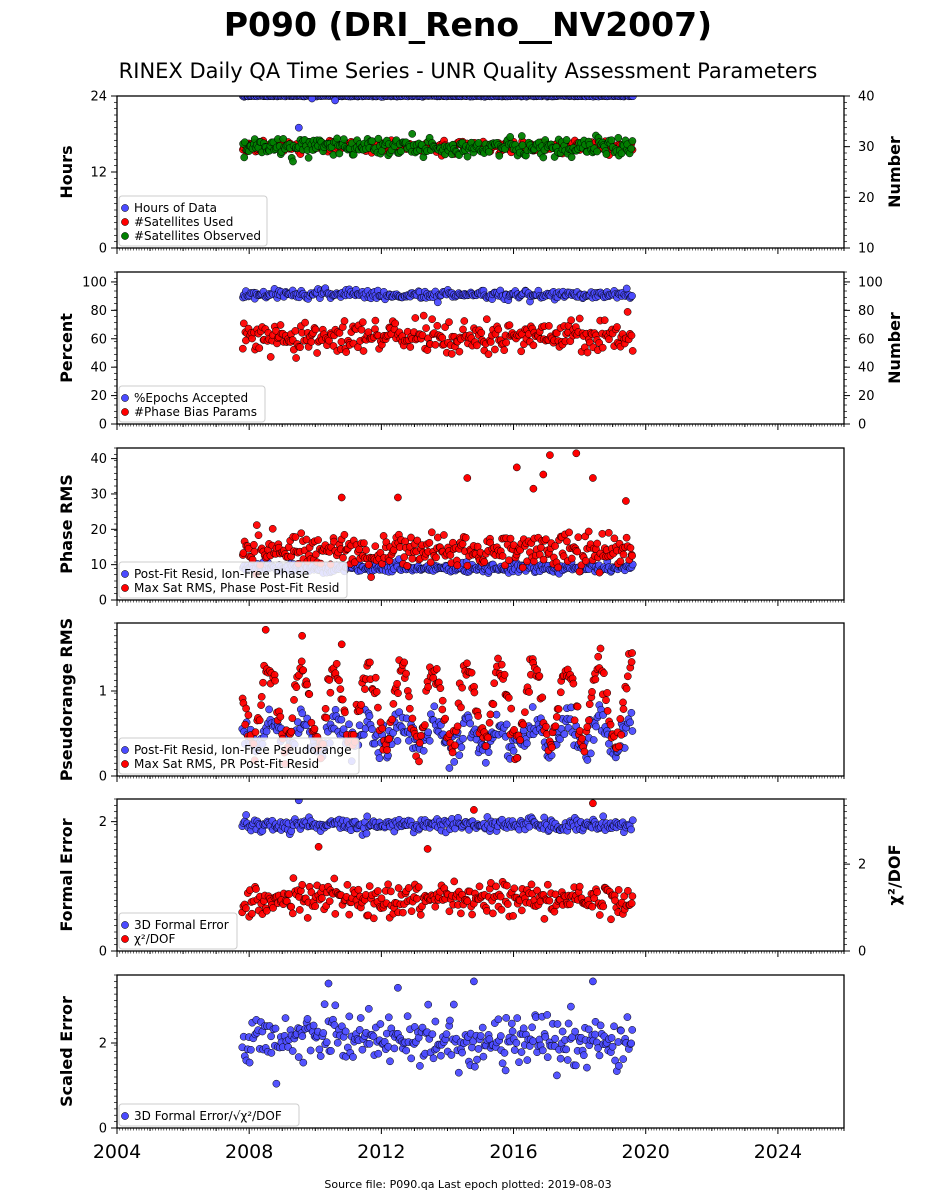  I want to click on y-axis-right: 10 20 30 40, so click(859, 173).